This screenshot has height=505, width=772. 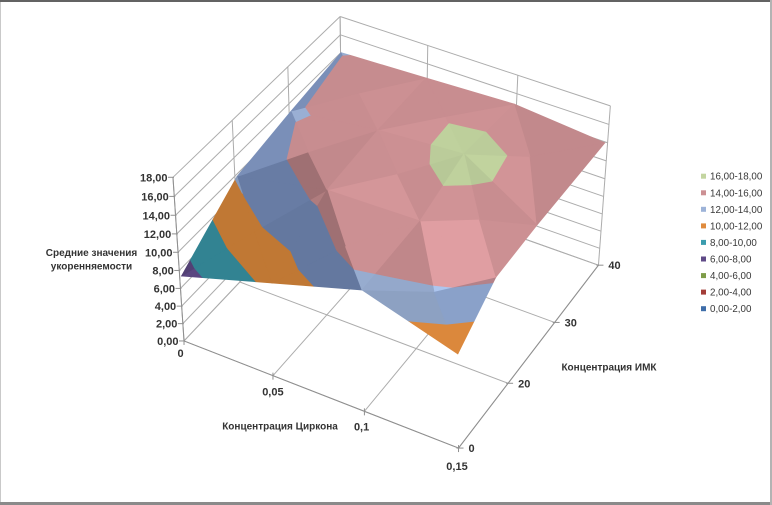 What do you see at coordinates (736, 226) in the screenshot?
I see `svg-text: 10,00-12,00` at bounding box center [736, 226].